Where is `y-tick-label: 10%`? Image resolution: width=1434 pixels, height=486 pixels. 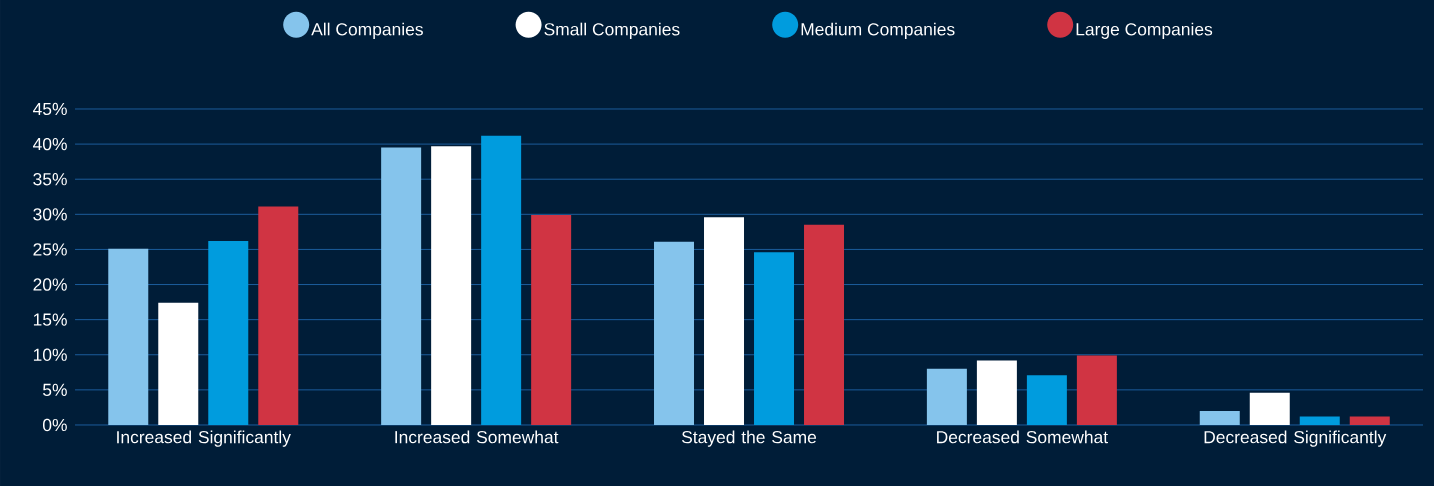 y-tick-label: 10% is located at coordinates (50, 354).